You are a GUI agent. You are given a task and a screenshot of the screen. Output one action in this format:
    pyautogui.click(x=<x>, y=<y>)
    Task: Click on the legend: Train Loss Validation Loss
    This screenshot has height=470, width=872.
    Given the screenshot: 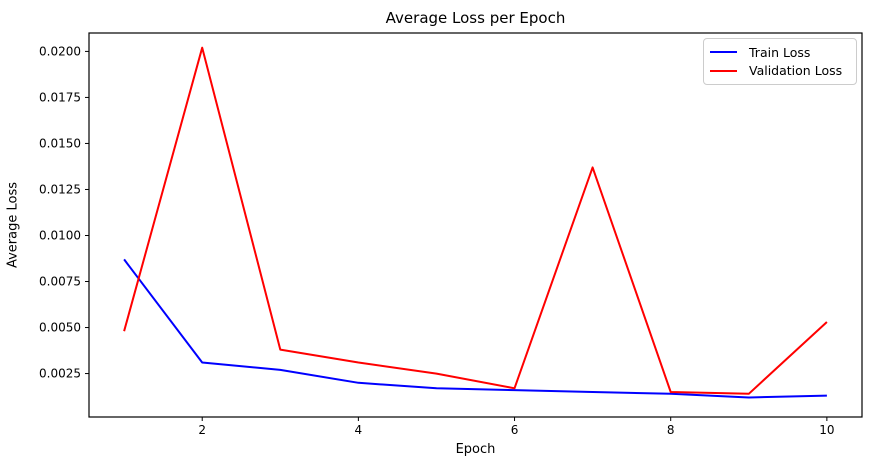 What is the action you would take?
    pyautogui.click(x=780, y=61)
    